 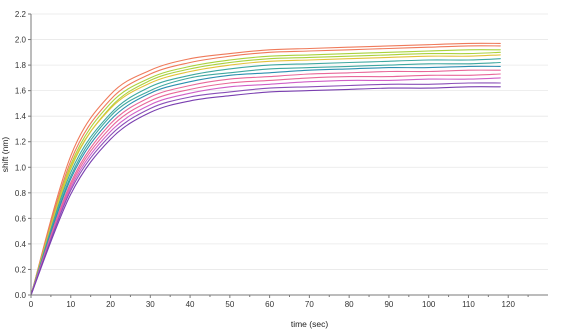 What do you see at coordinates (21, 167) in the screenshot?
I see `y-tick-label: 1.0` at bounding box center [21, 167].